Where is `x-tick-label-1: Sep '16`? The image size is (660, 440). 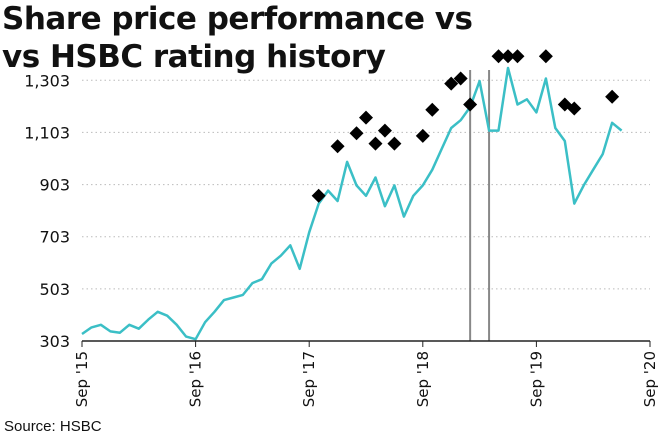
x-tick-label-1: Sep '16 is located at coordinates (196, 379).